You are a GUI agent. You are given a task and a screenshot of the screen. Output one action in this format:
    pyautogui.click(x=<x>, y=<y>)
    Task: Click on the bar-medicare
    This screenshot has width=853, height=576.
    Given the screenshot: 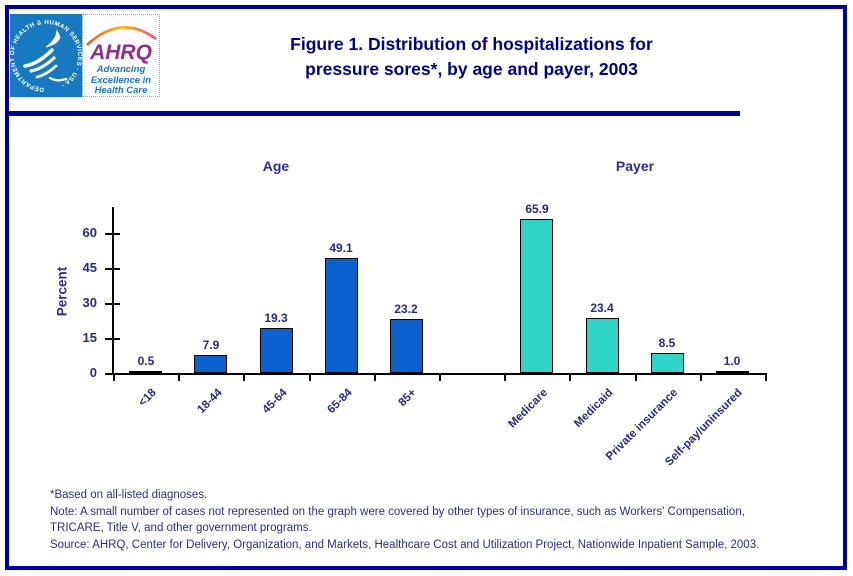 What is the action you would take?
    pyautogui.click(x=536, y=296)
    